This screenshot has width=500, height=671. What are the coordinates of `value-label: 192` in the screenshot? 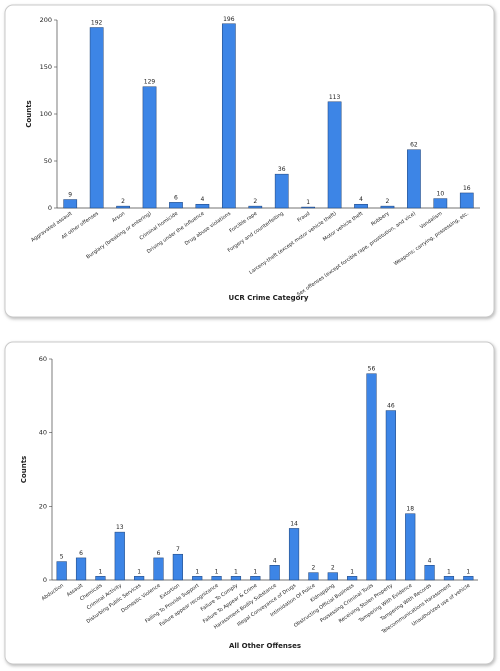 It's located at (97, 23).